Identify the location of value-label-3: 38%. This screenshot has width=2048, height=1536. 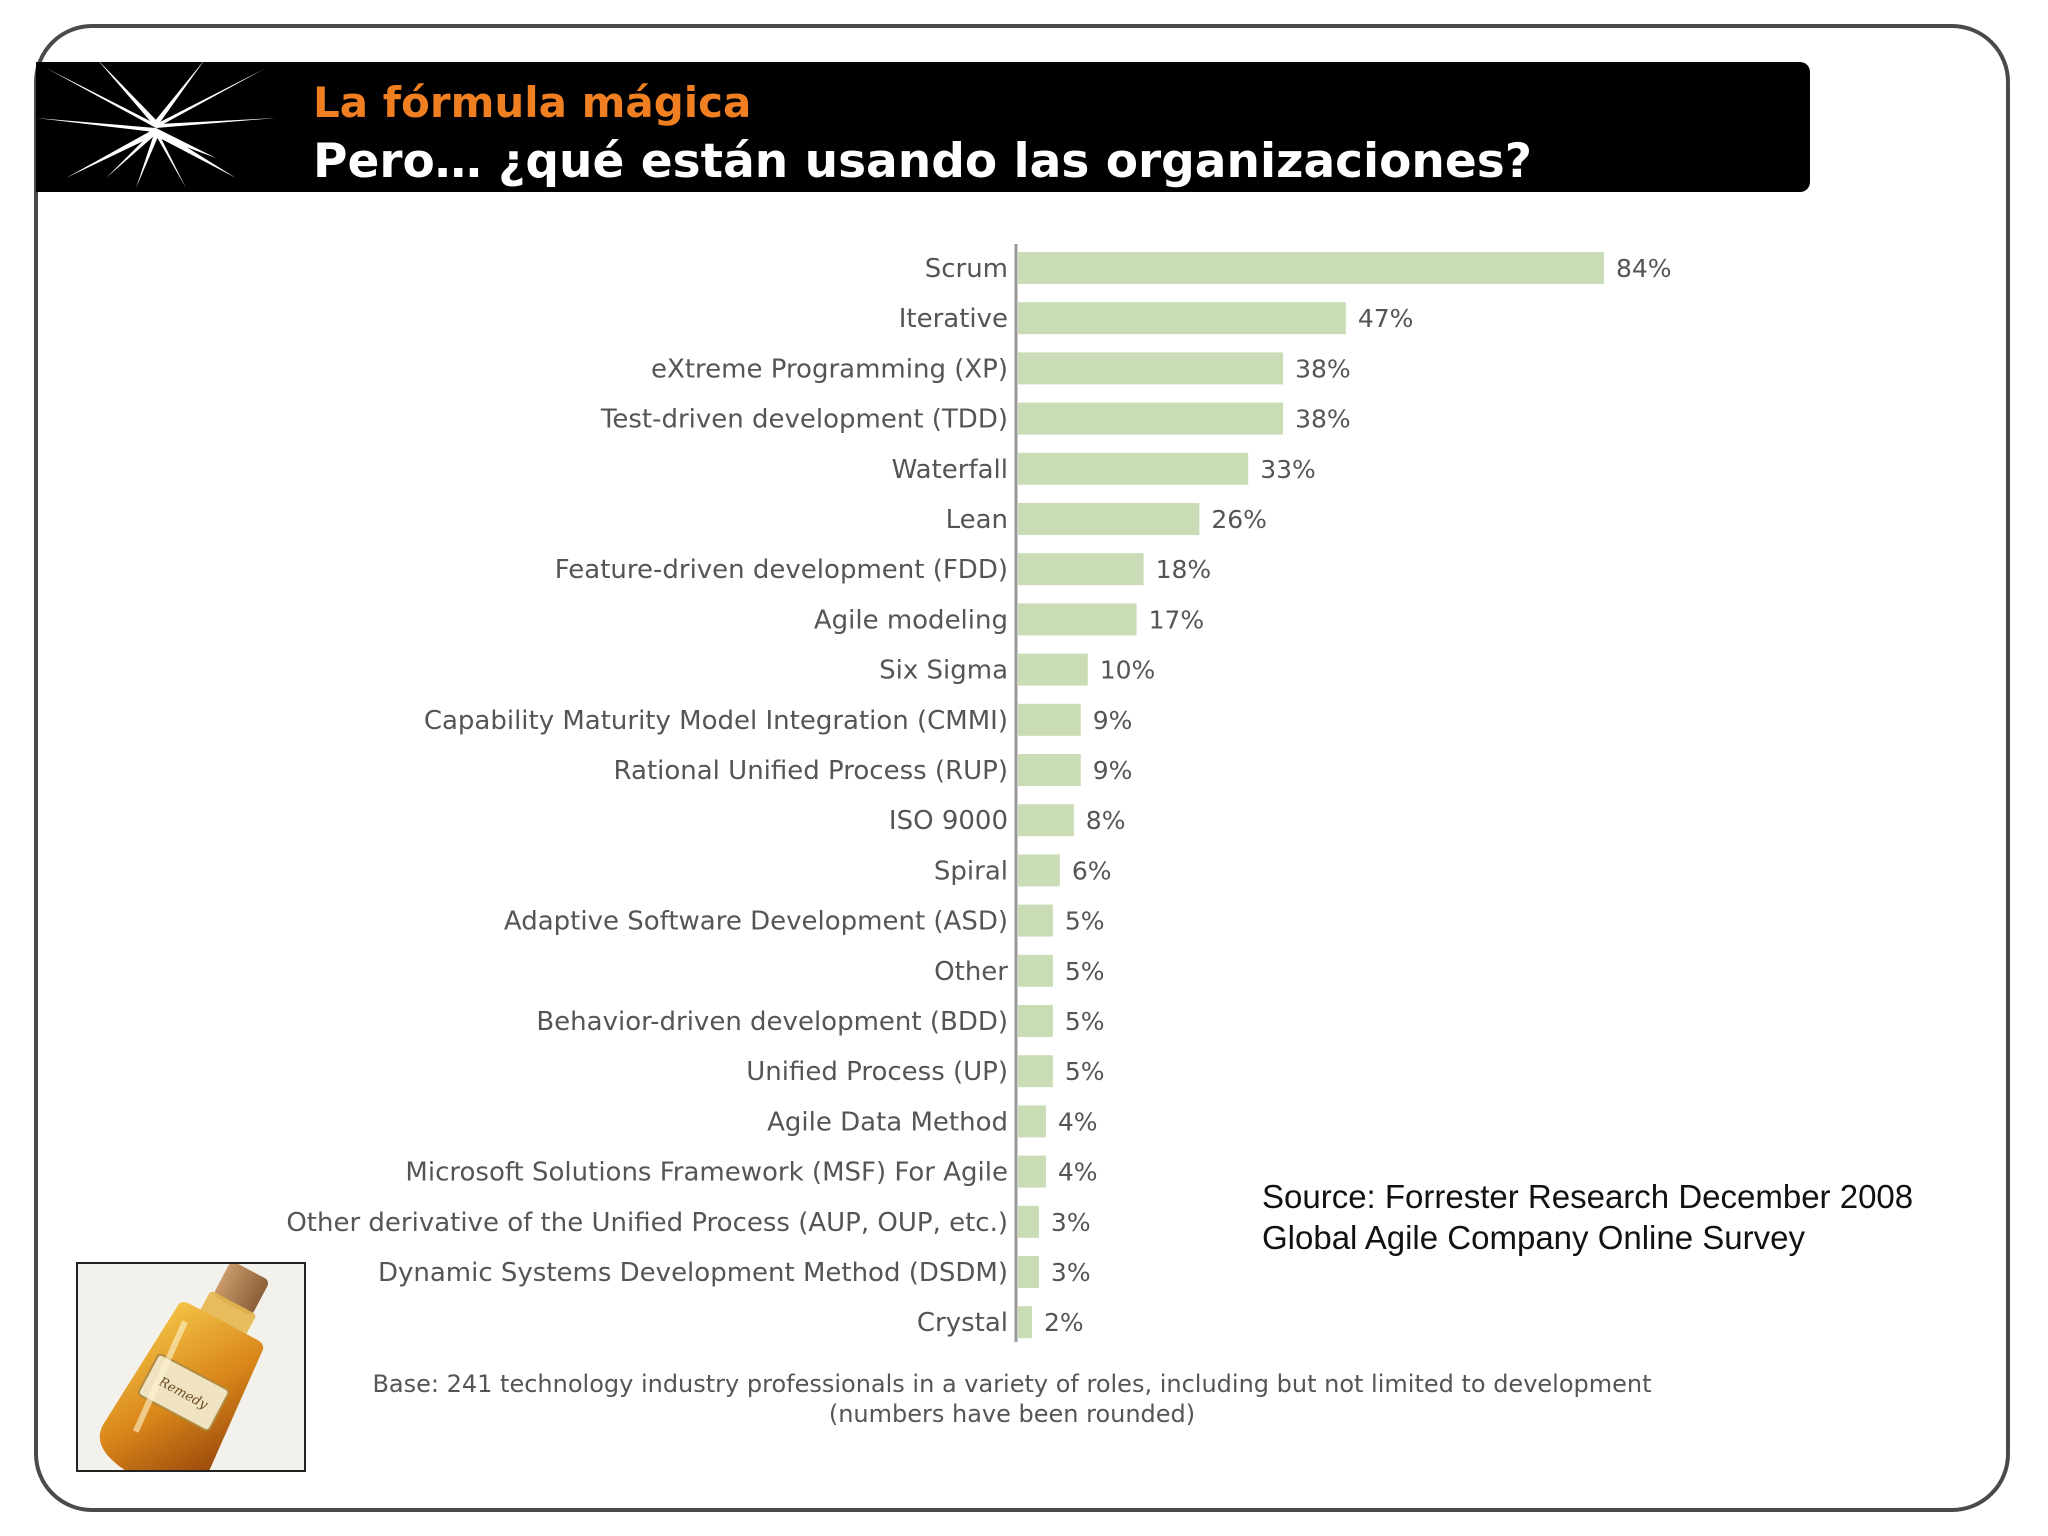
(1323, 419).